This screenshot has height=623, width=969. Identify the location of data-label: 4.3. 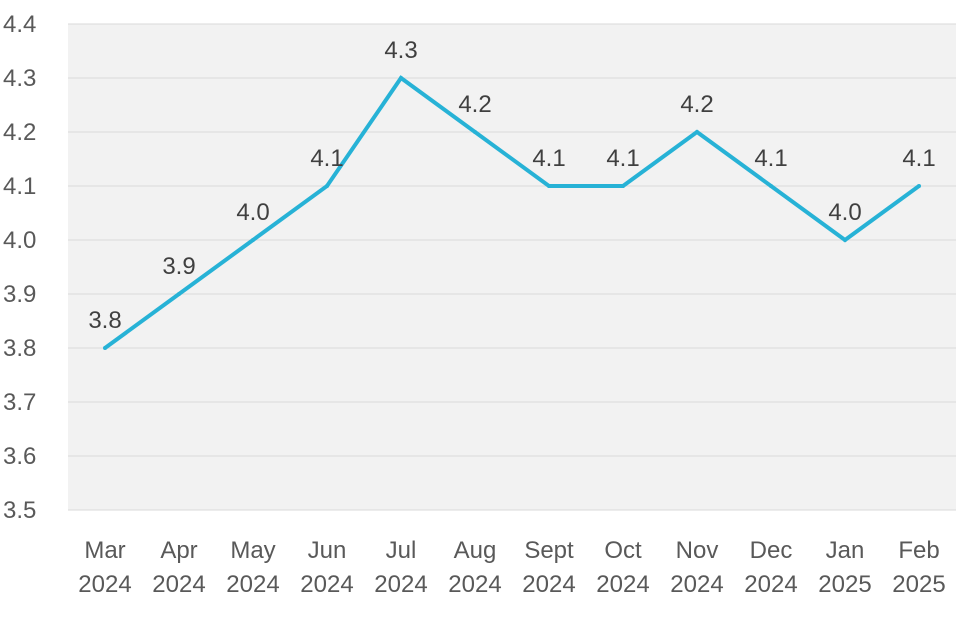
(400, 50).